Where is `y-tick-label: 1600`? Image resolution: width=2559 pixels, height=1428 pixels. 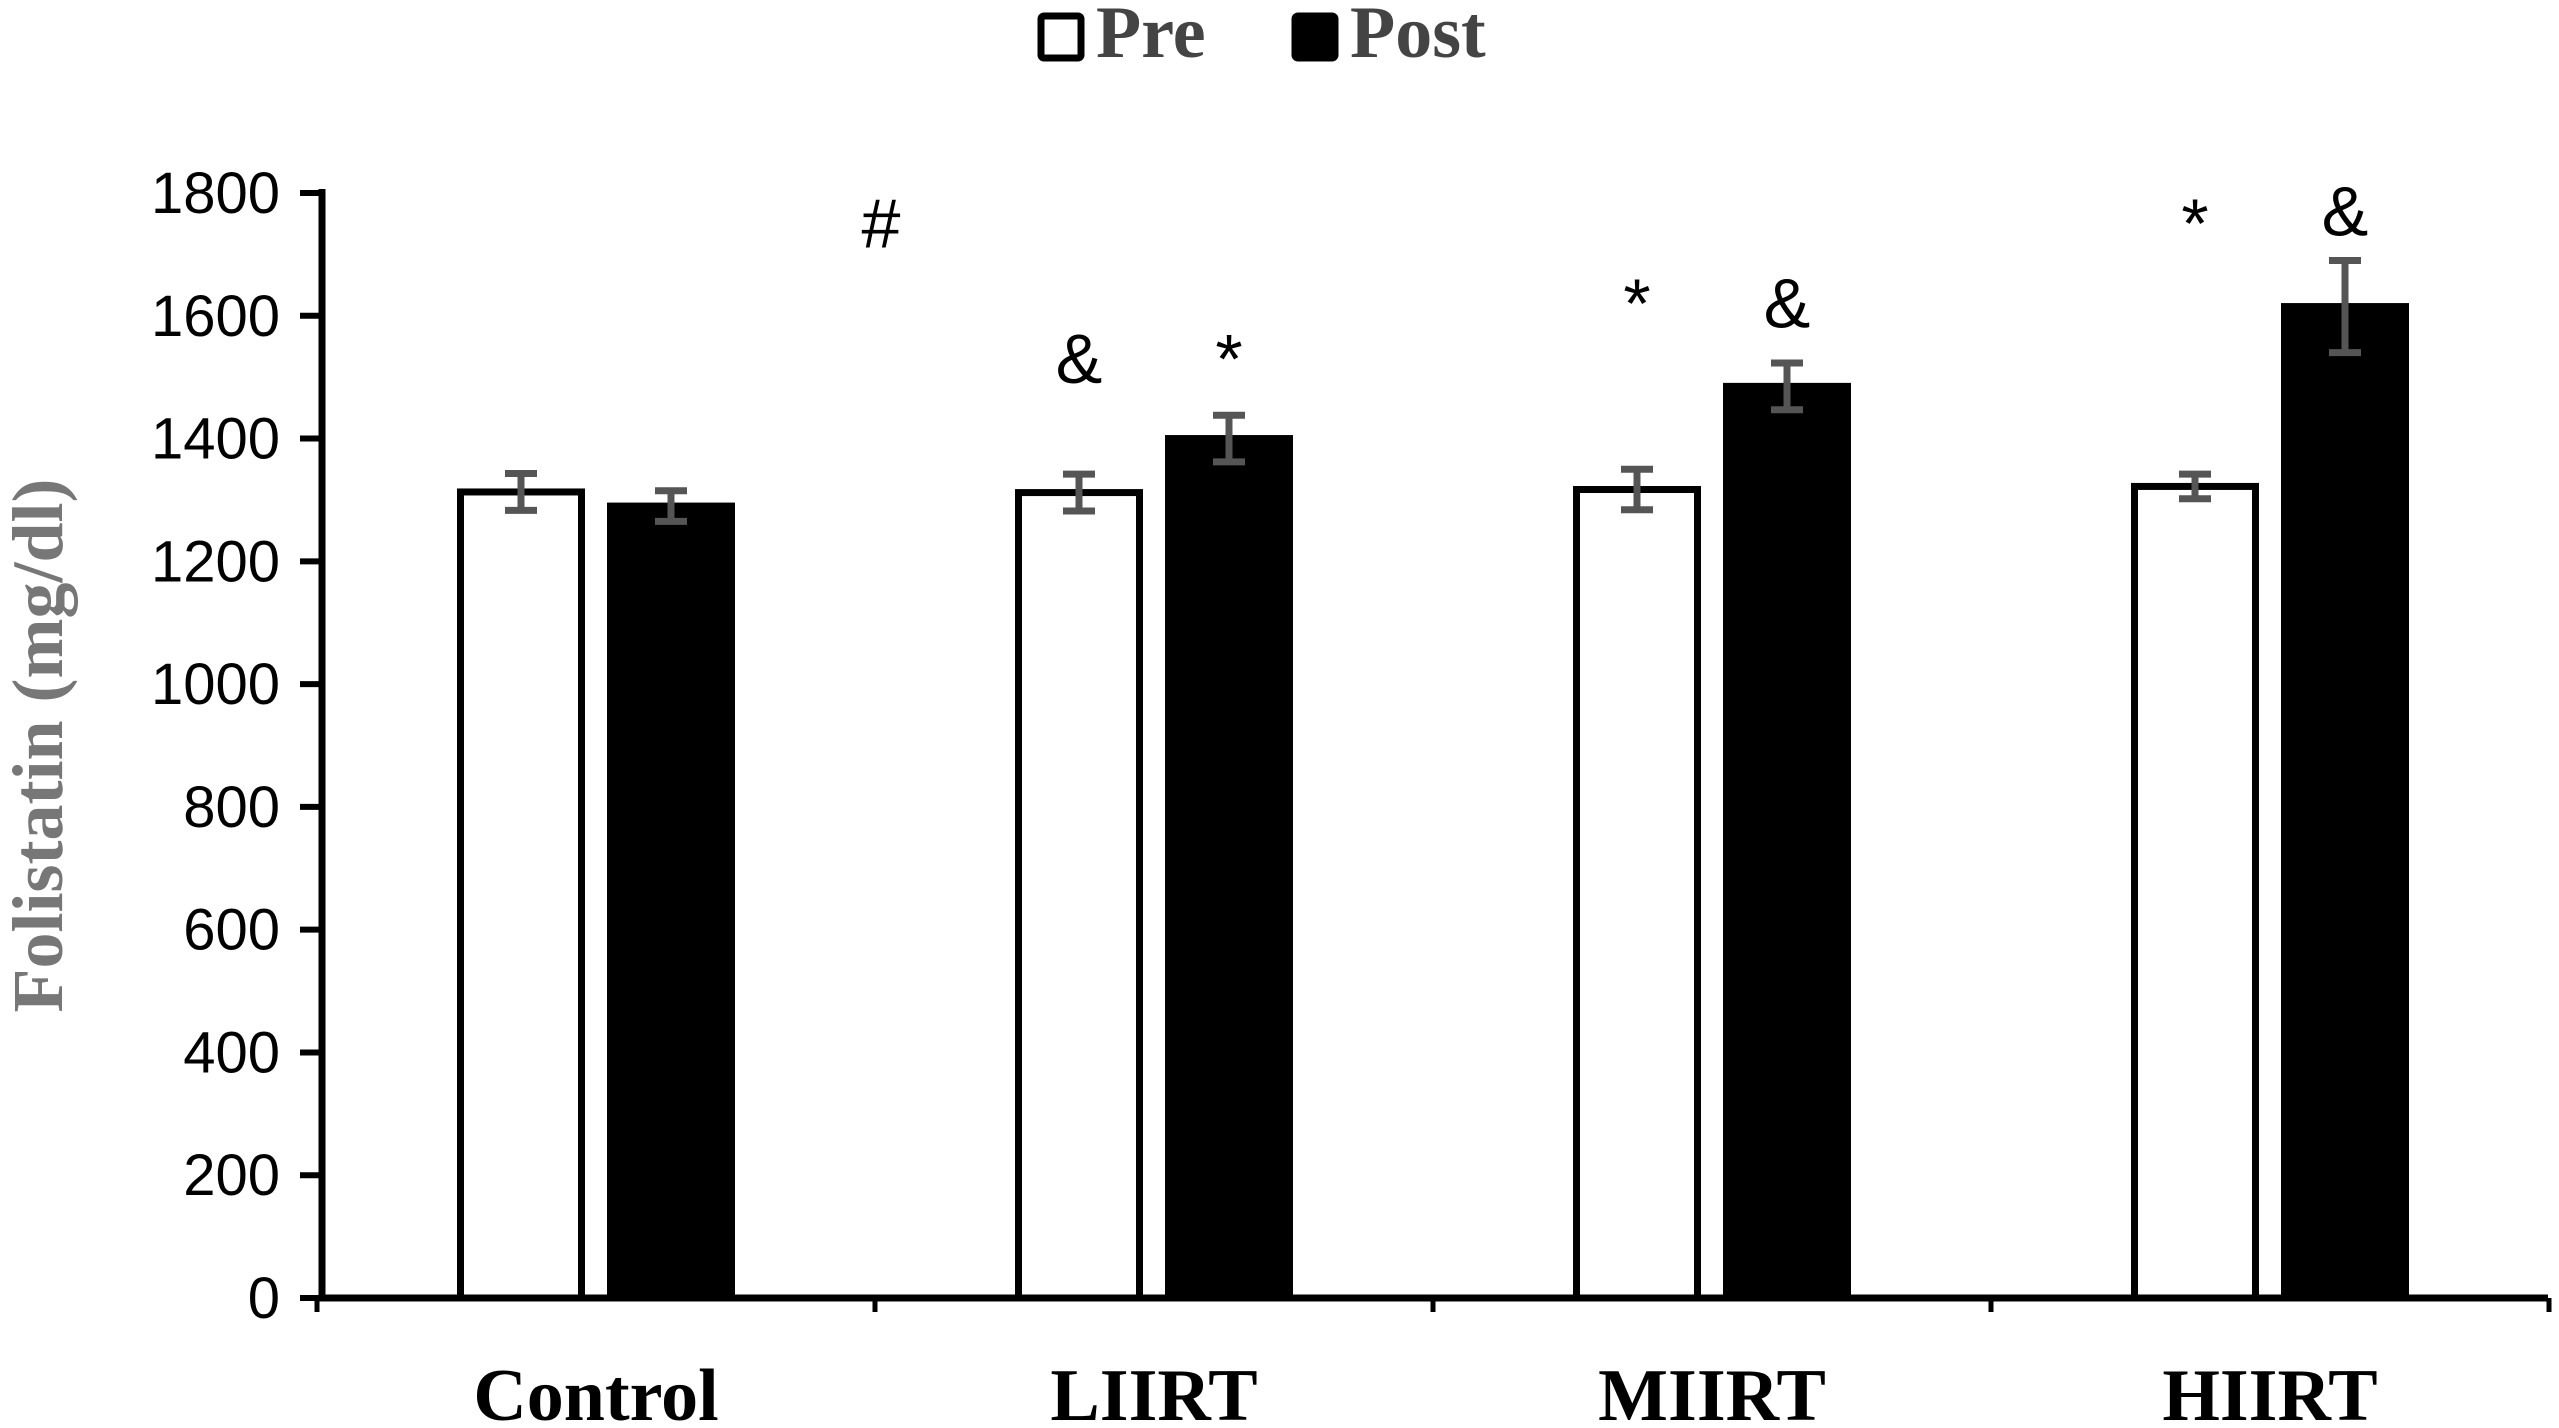 y-tick-label: 1600 is located at coordinates (215, 316).